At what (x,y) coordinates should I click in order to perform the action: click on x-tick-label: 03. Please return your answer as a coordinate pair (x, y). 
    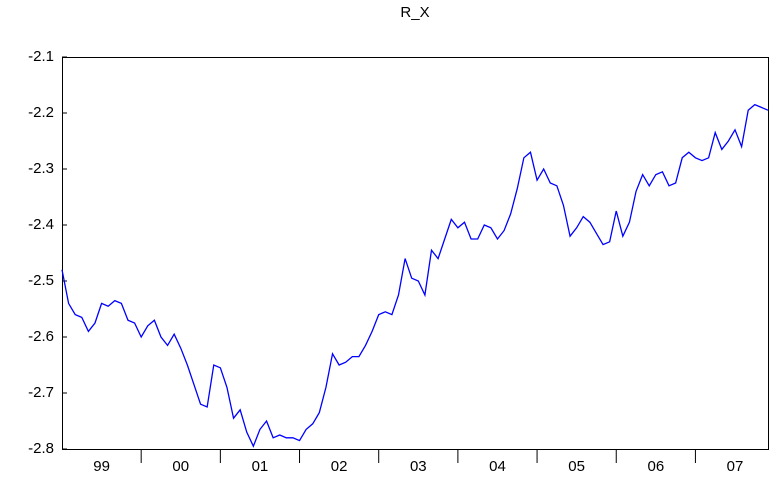
    Looking at the image, I should click on (418, 466).